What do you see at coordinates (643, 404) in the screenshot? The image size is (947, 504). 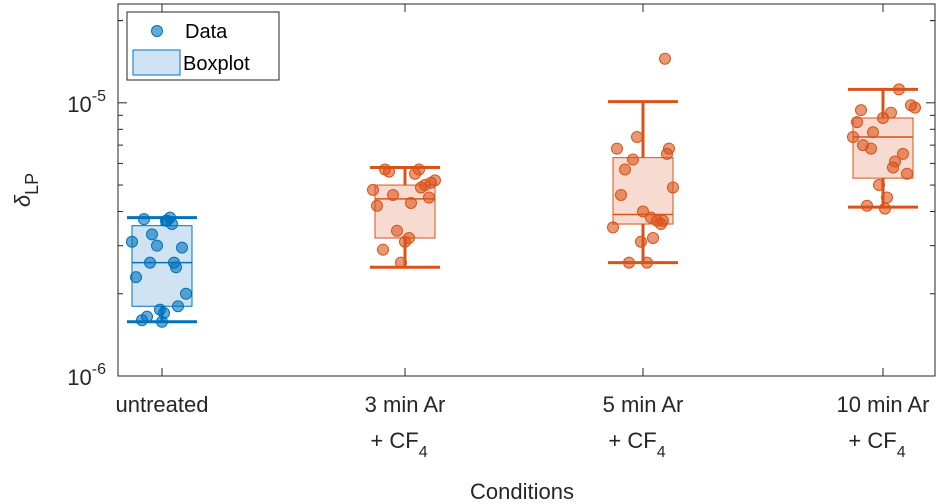 I see `x-tick-label-line1: 5 min Ar` at bounding box center [643, 404].